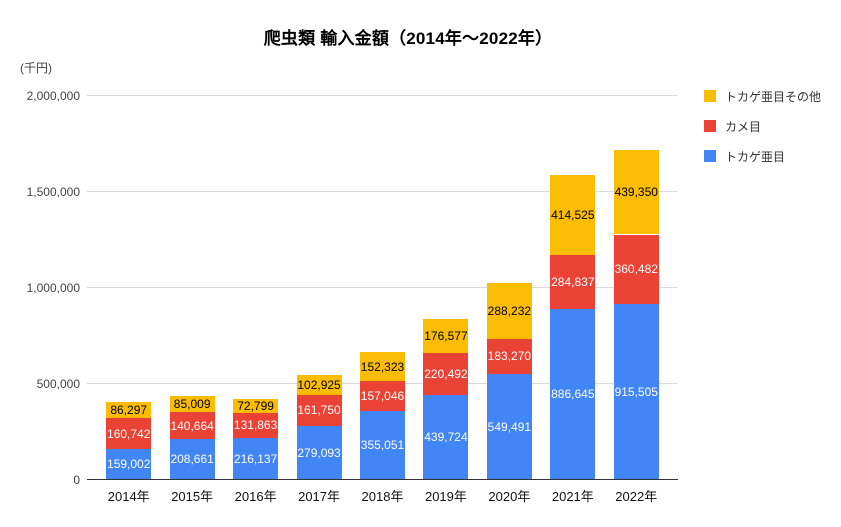 This screenshot has width=841, height=527. Describe the element at coordinates (636, 496) in the screenshot. I see `x-tick-label-2022年: 2022年` at that location.